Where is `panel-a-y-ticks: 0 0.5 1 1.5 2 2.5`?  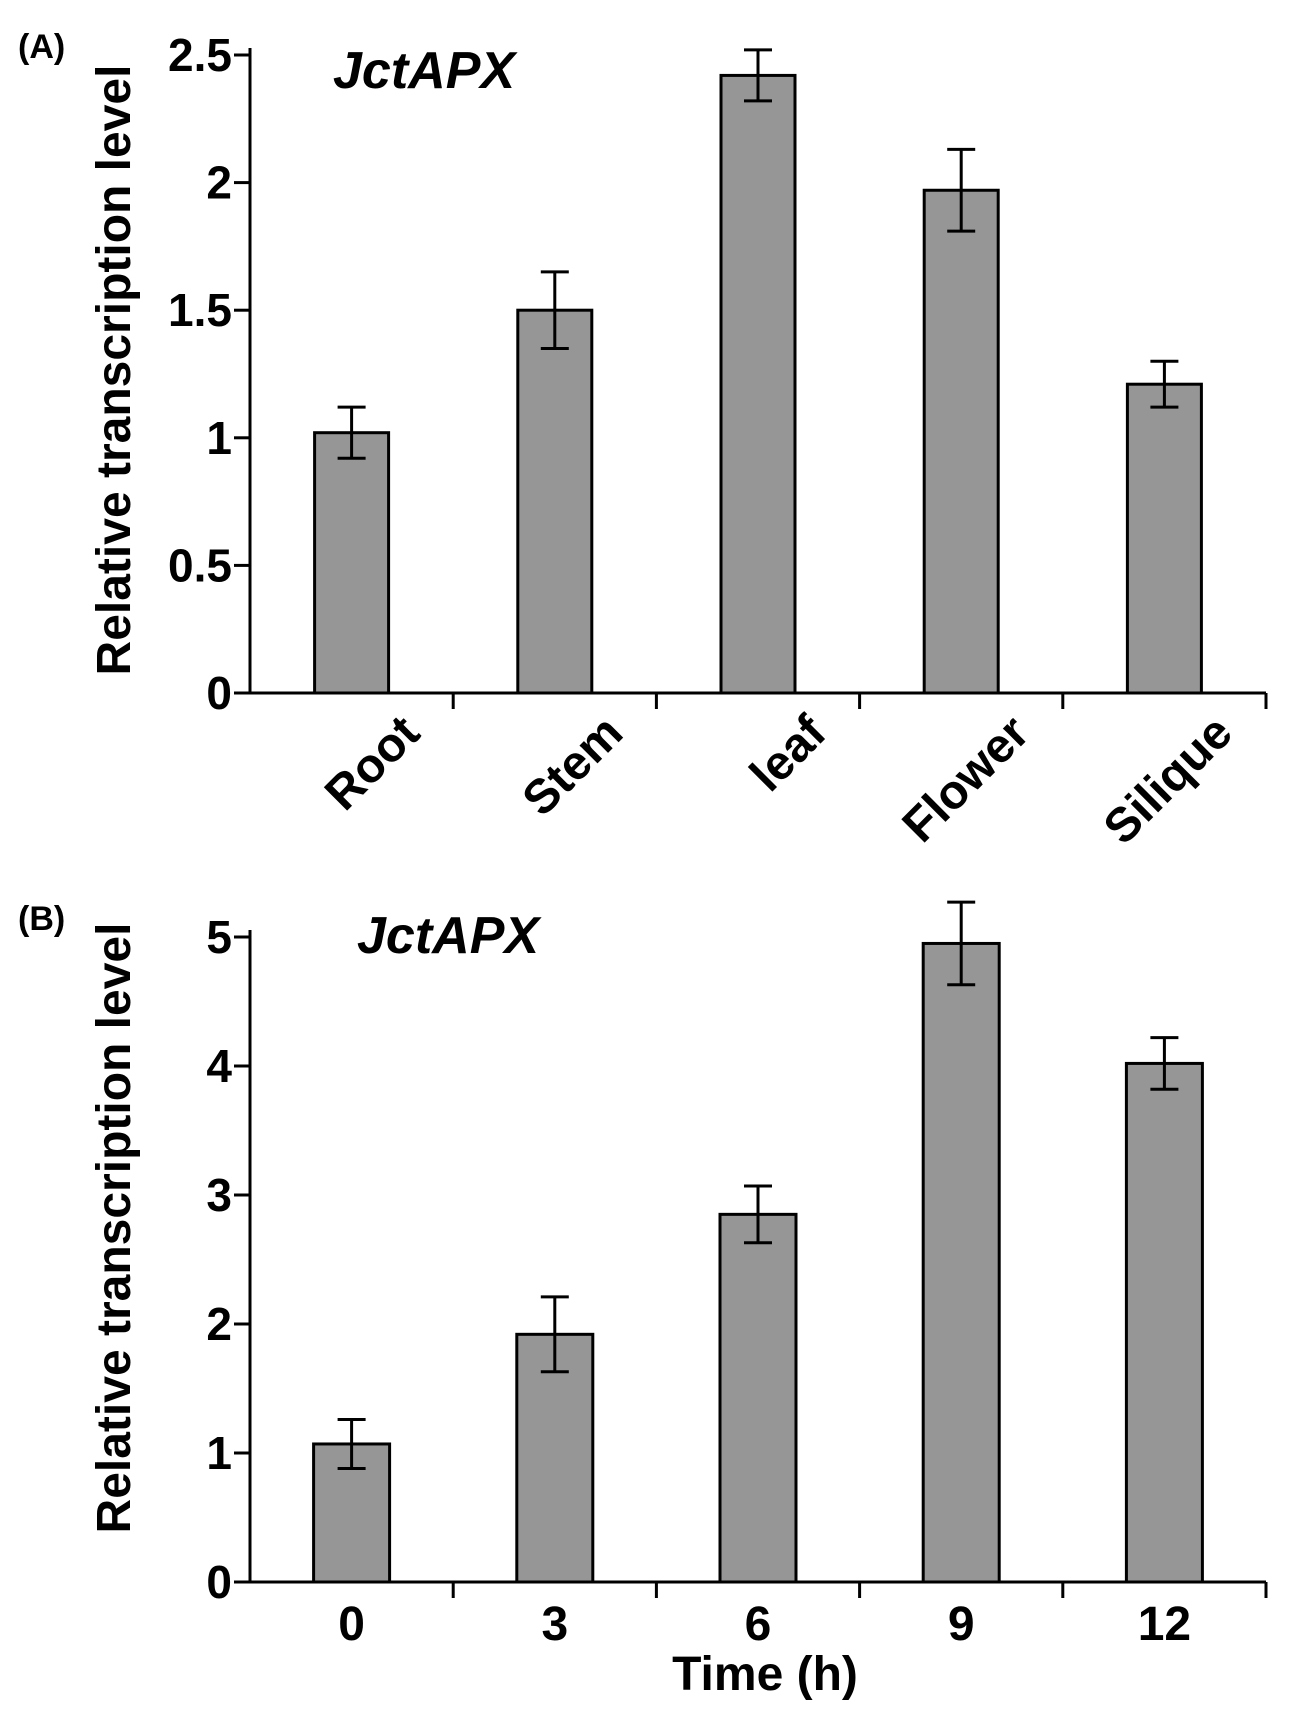
panel-a-y-ticks: 0 0.5 1 1.5 2 2.5 is located at coordinates (209, 374).